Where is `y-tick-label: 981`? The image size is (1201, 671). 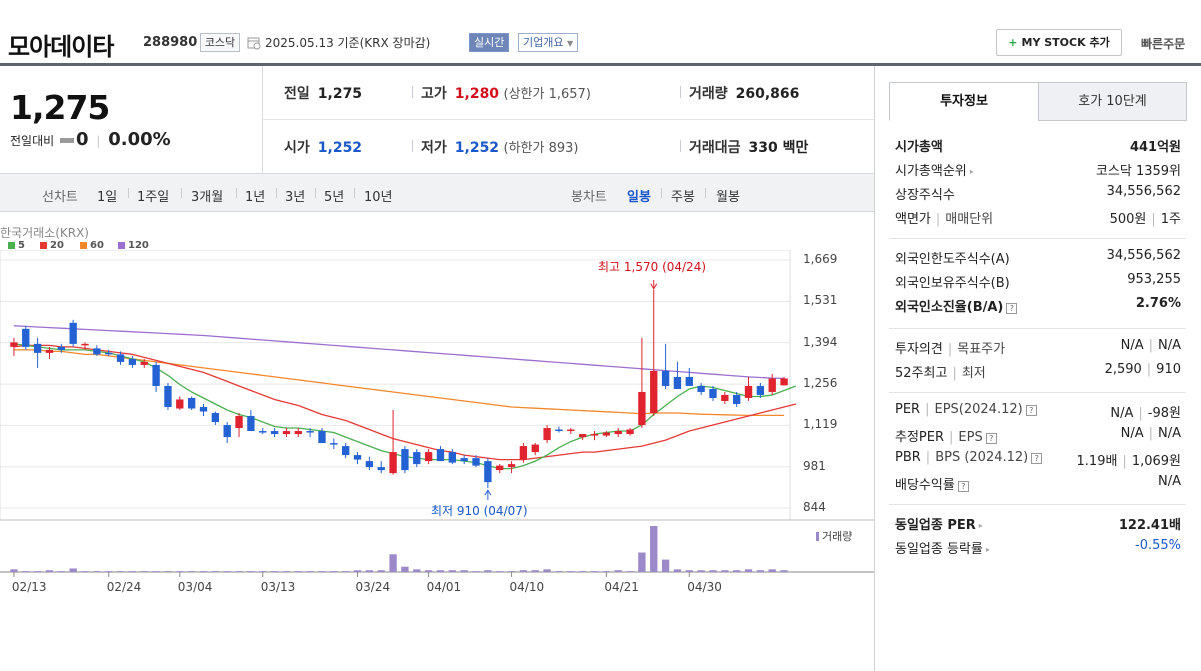 y-tick-label: 981 is located at coordinates (814, 465).